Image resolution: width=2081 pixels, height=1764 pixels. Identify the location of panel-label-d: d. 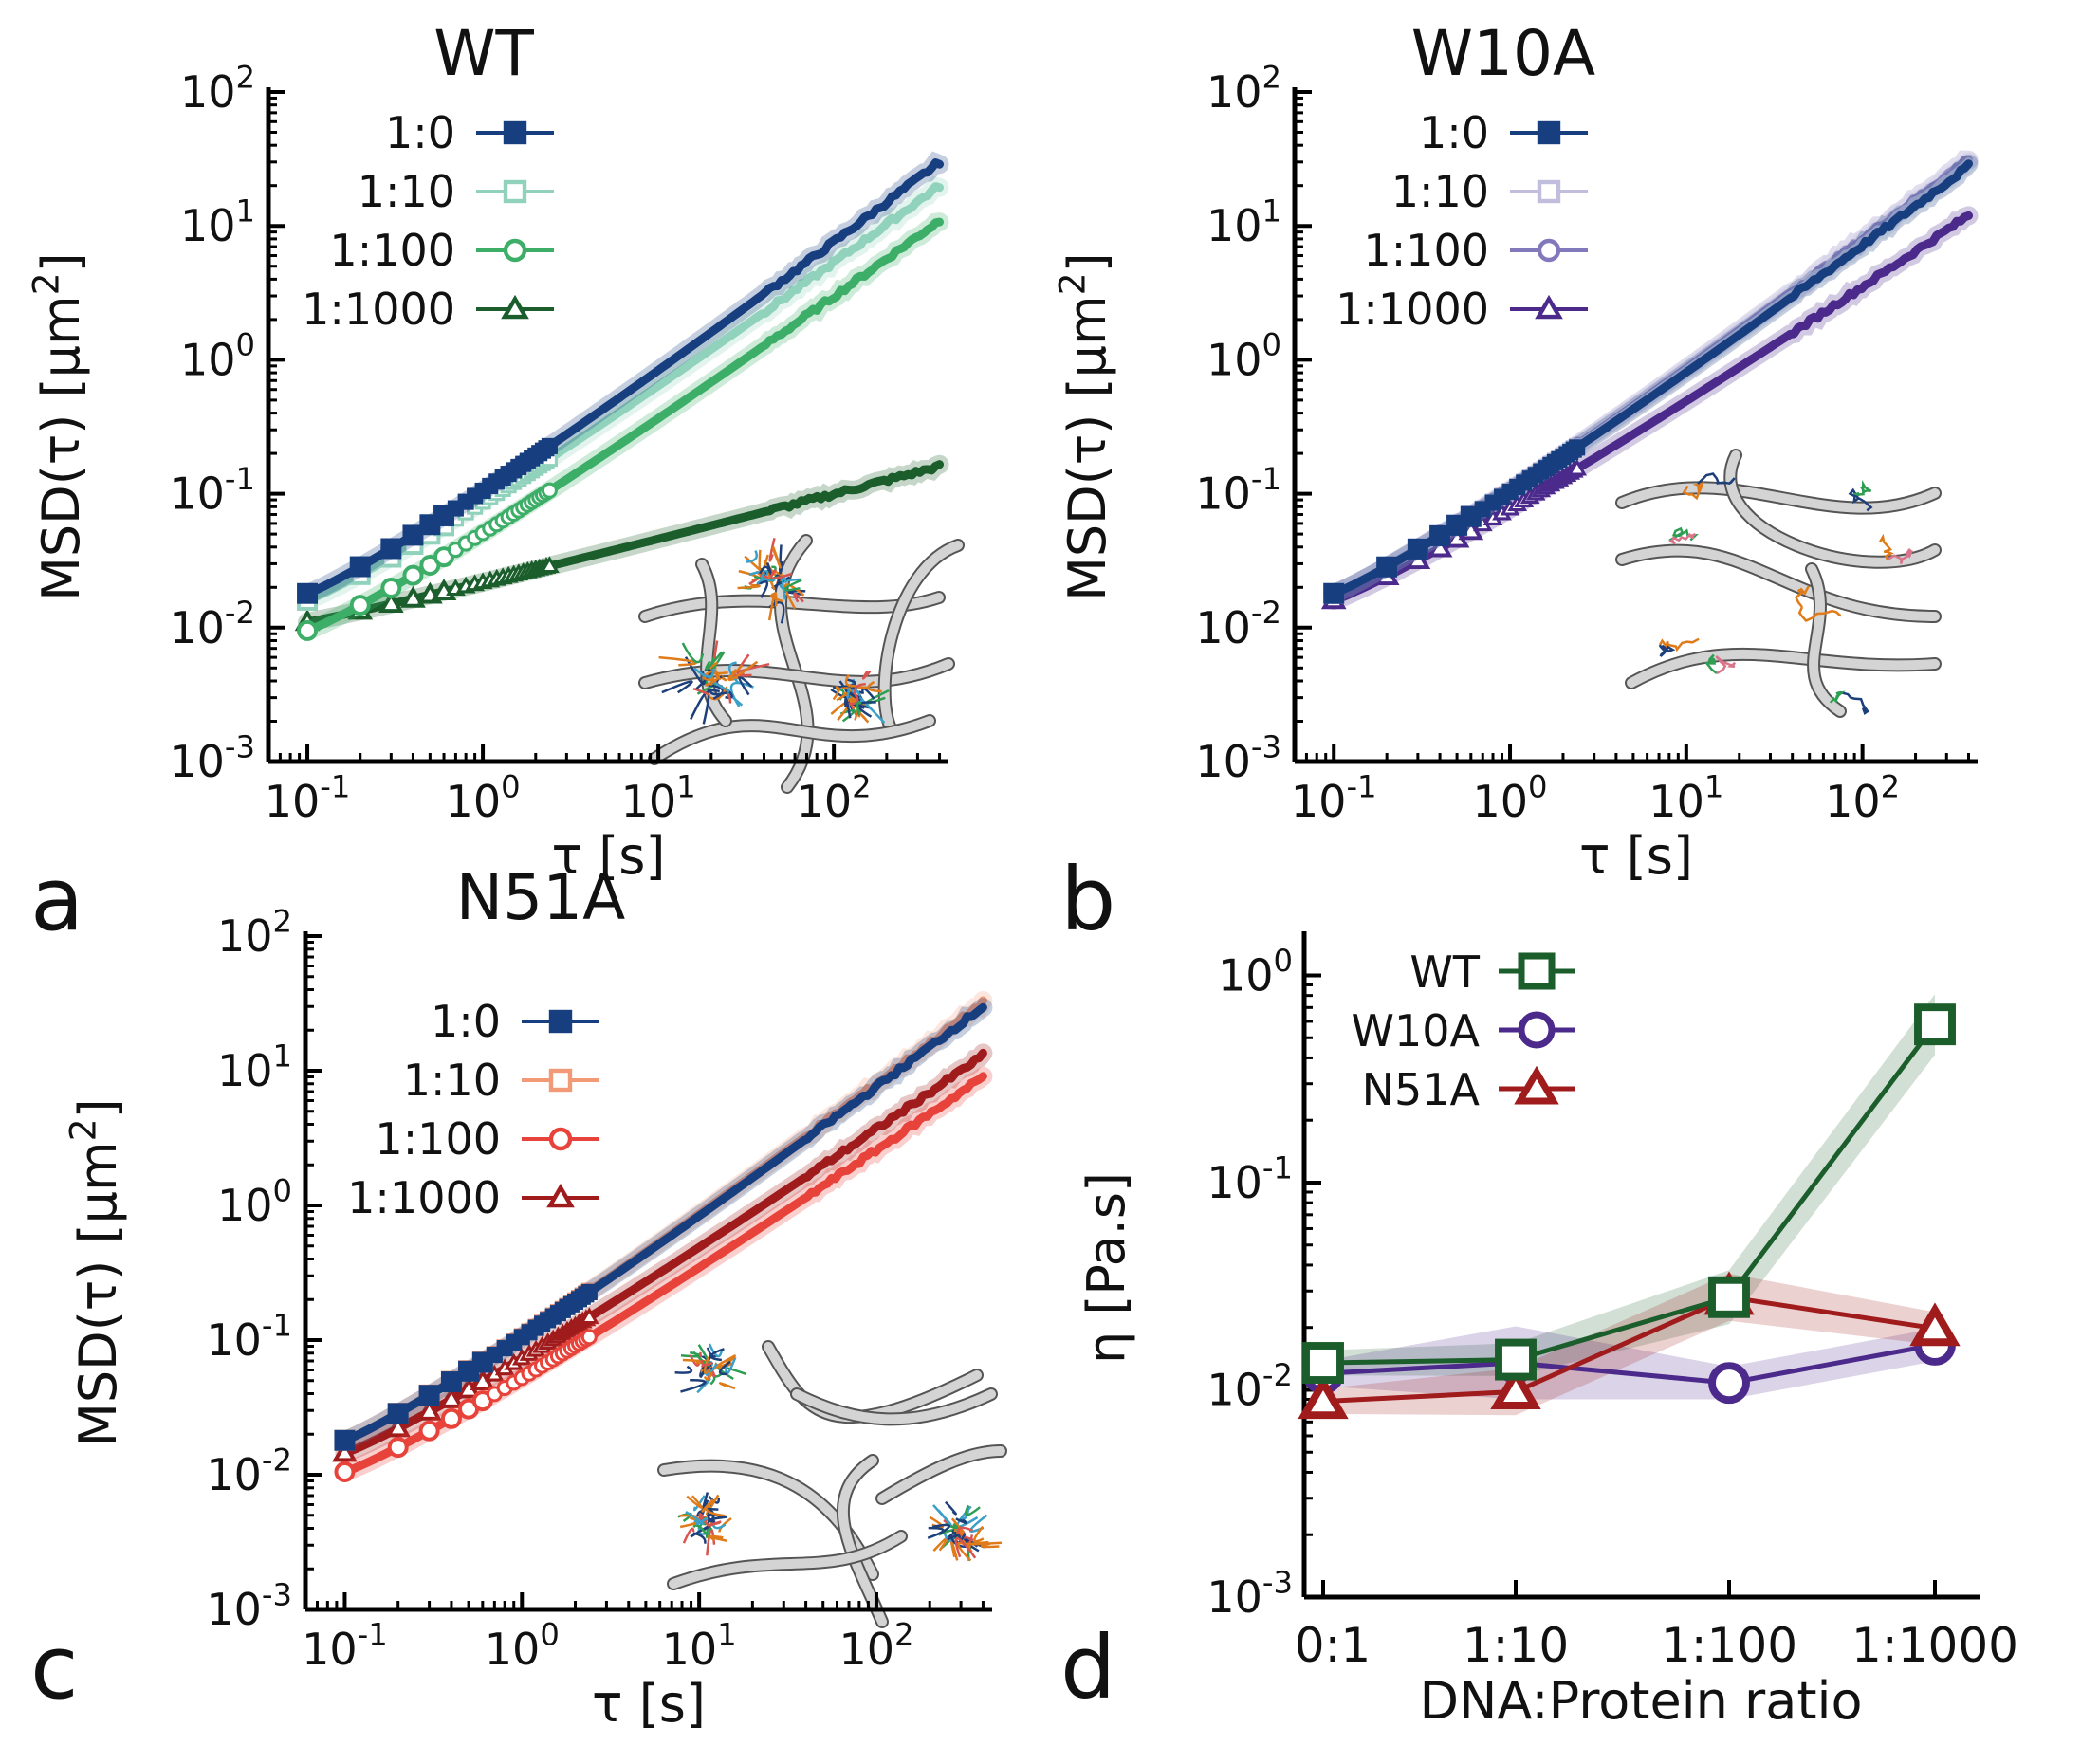
(1087, 1667).